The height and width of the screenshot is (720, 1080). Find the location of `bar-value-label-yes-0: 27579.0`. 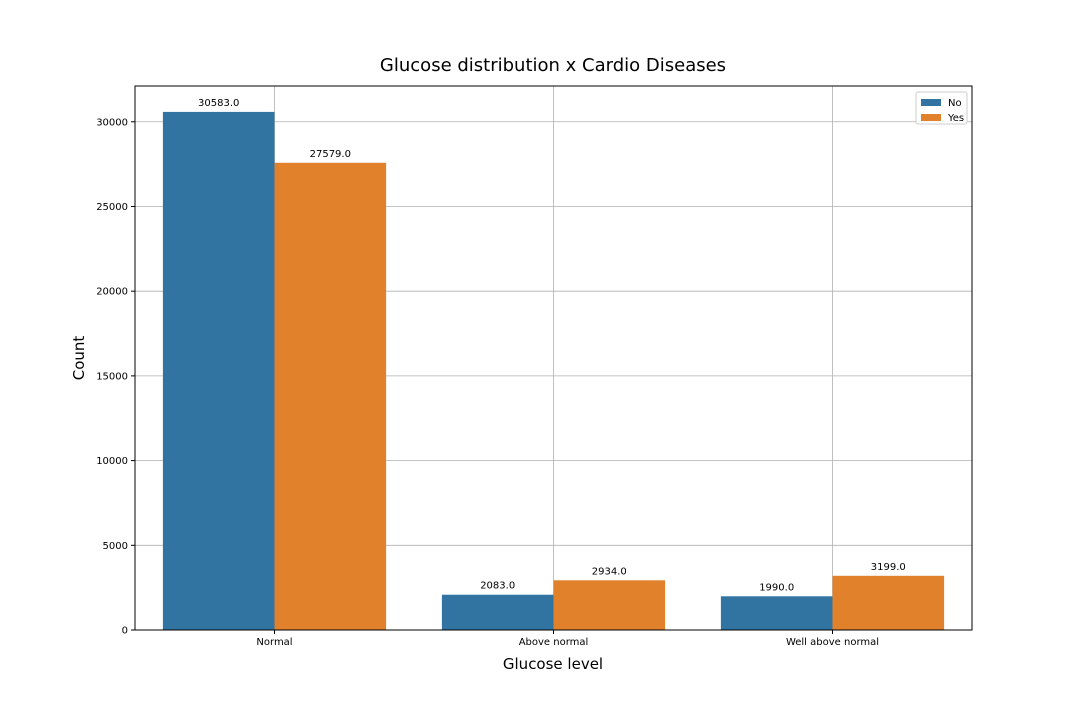

bar-value-label-yes-0: 27579.0 is located at coordinates (330, 154).